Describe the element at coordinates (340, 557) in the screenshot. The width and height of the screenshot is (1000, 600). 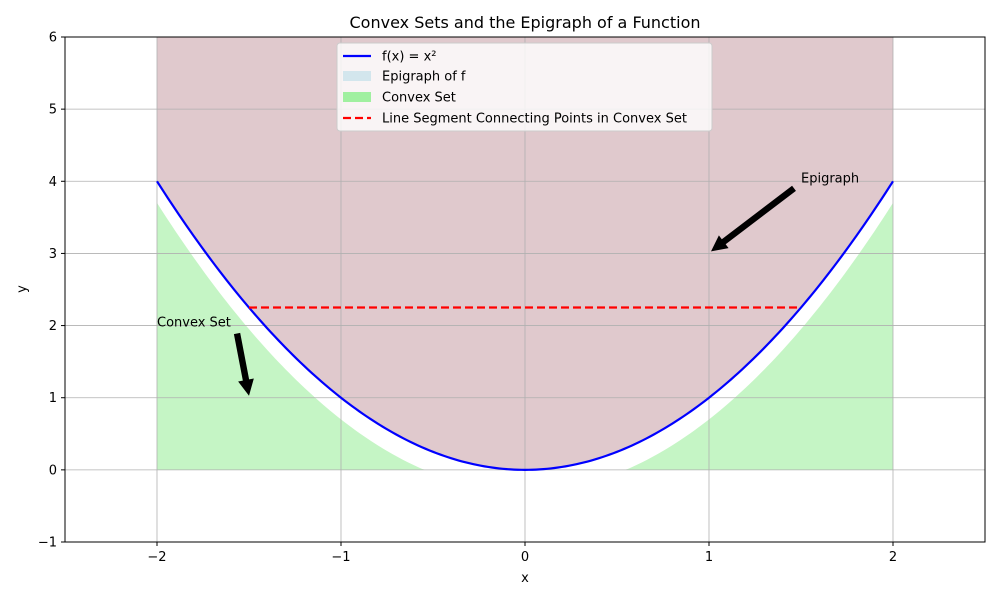
I see `x-tick-label: −1` at that location.